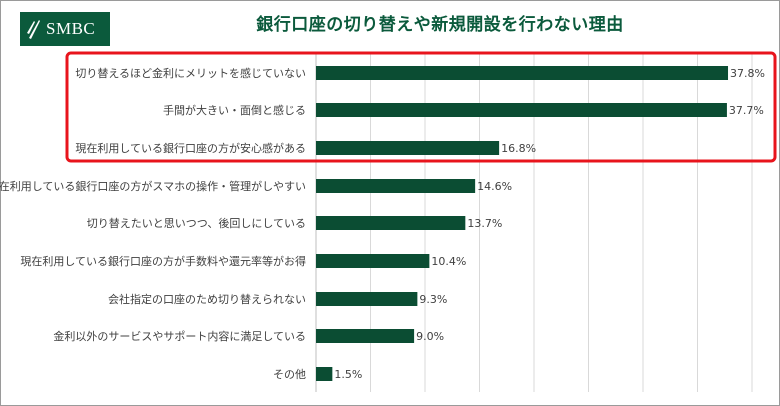 The image size is (780, 406). Describe the element at coordinates (348, 374) in the screenshot. I see `data-label: 1.5%` at that location.